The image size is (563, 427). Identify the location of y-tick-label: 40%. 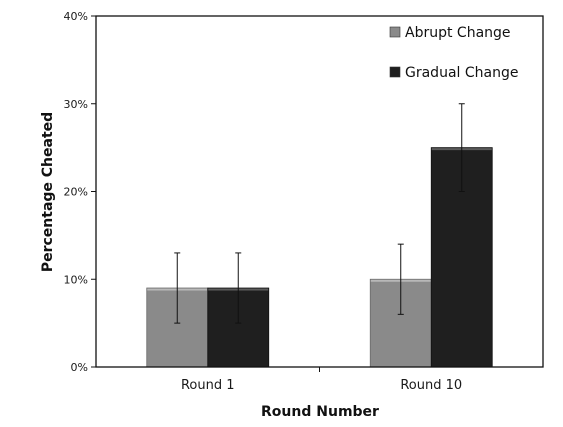
(76, 16).